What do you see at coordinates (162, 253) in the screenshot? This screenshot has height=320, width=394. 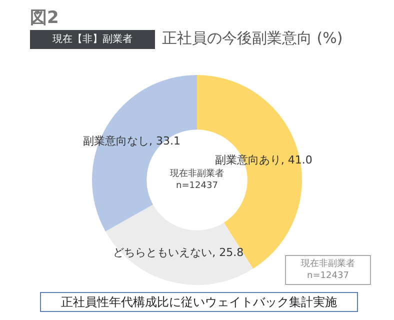 I see `slice-label: どちらともいえない` at bounding box center [162, 253].